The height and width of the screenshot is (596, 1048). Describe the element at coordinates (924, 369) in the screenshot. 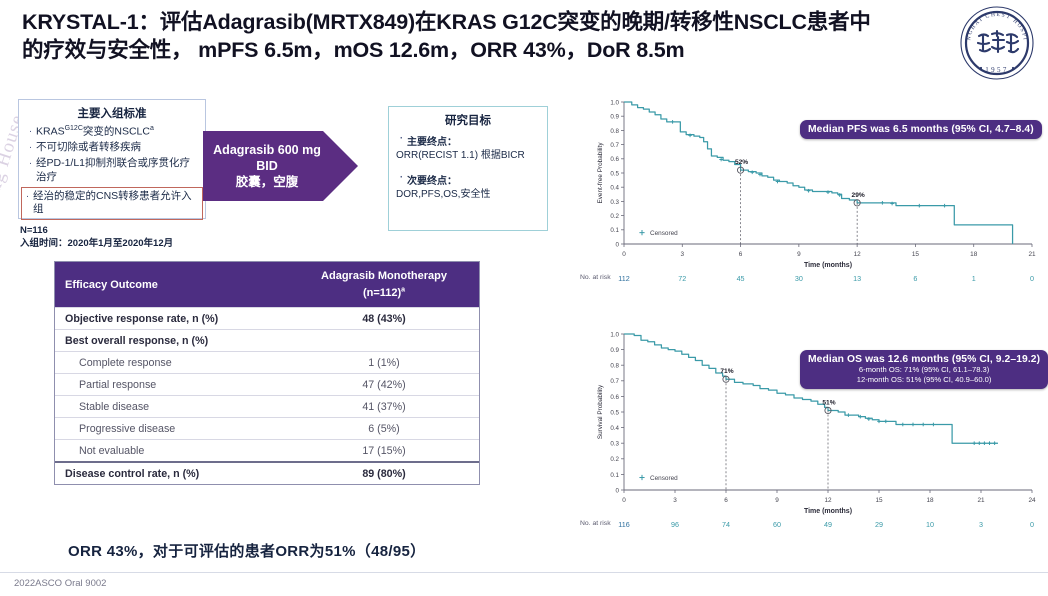

I see `callout-line: 6-month OS: 71% (95% CI, 61.1–78.3)` at that location.